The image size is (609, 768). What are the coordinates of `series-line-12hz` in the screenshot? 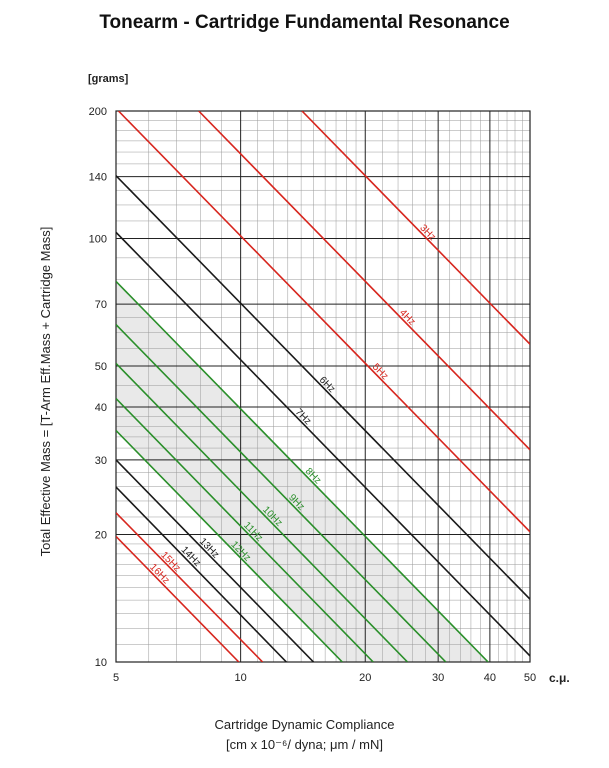 It's located at (229, 545).